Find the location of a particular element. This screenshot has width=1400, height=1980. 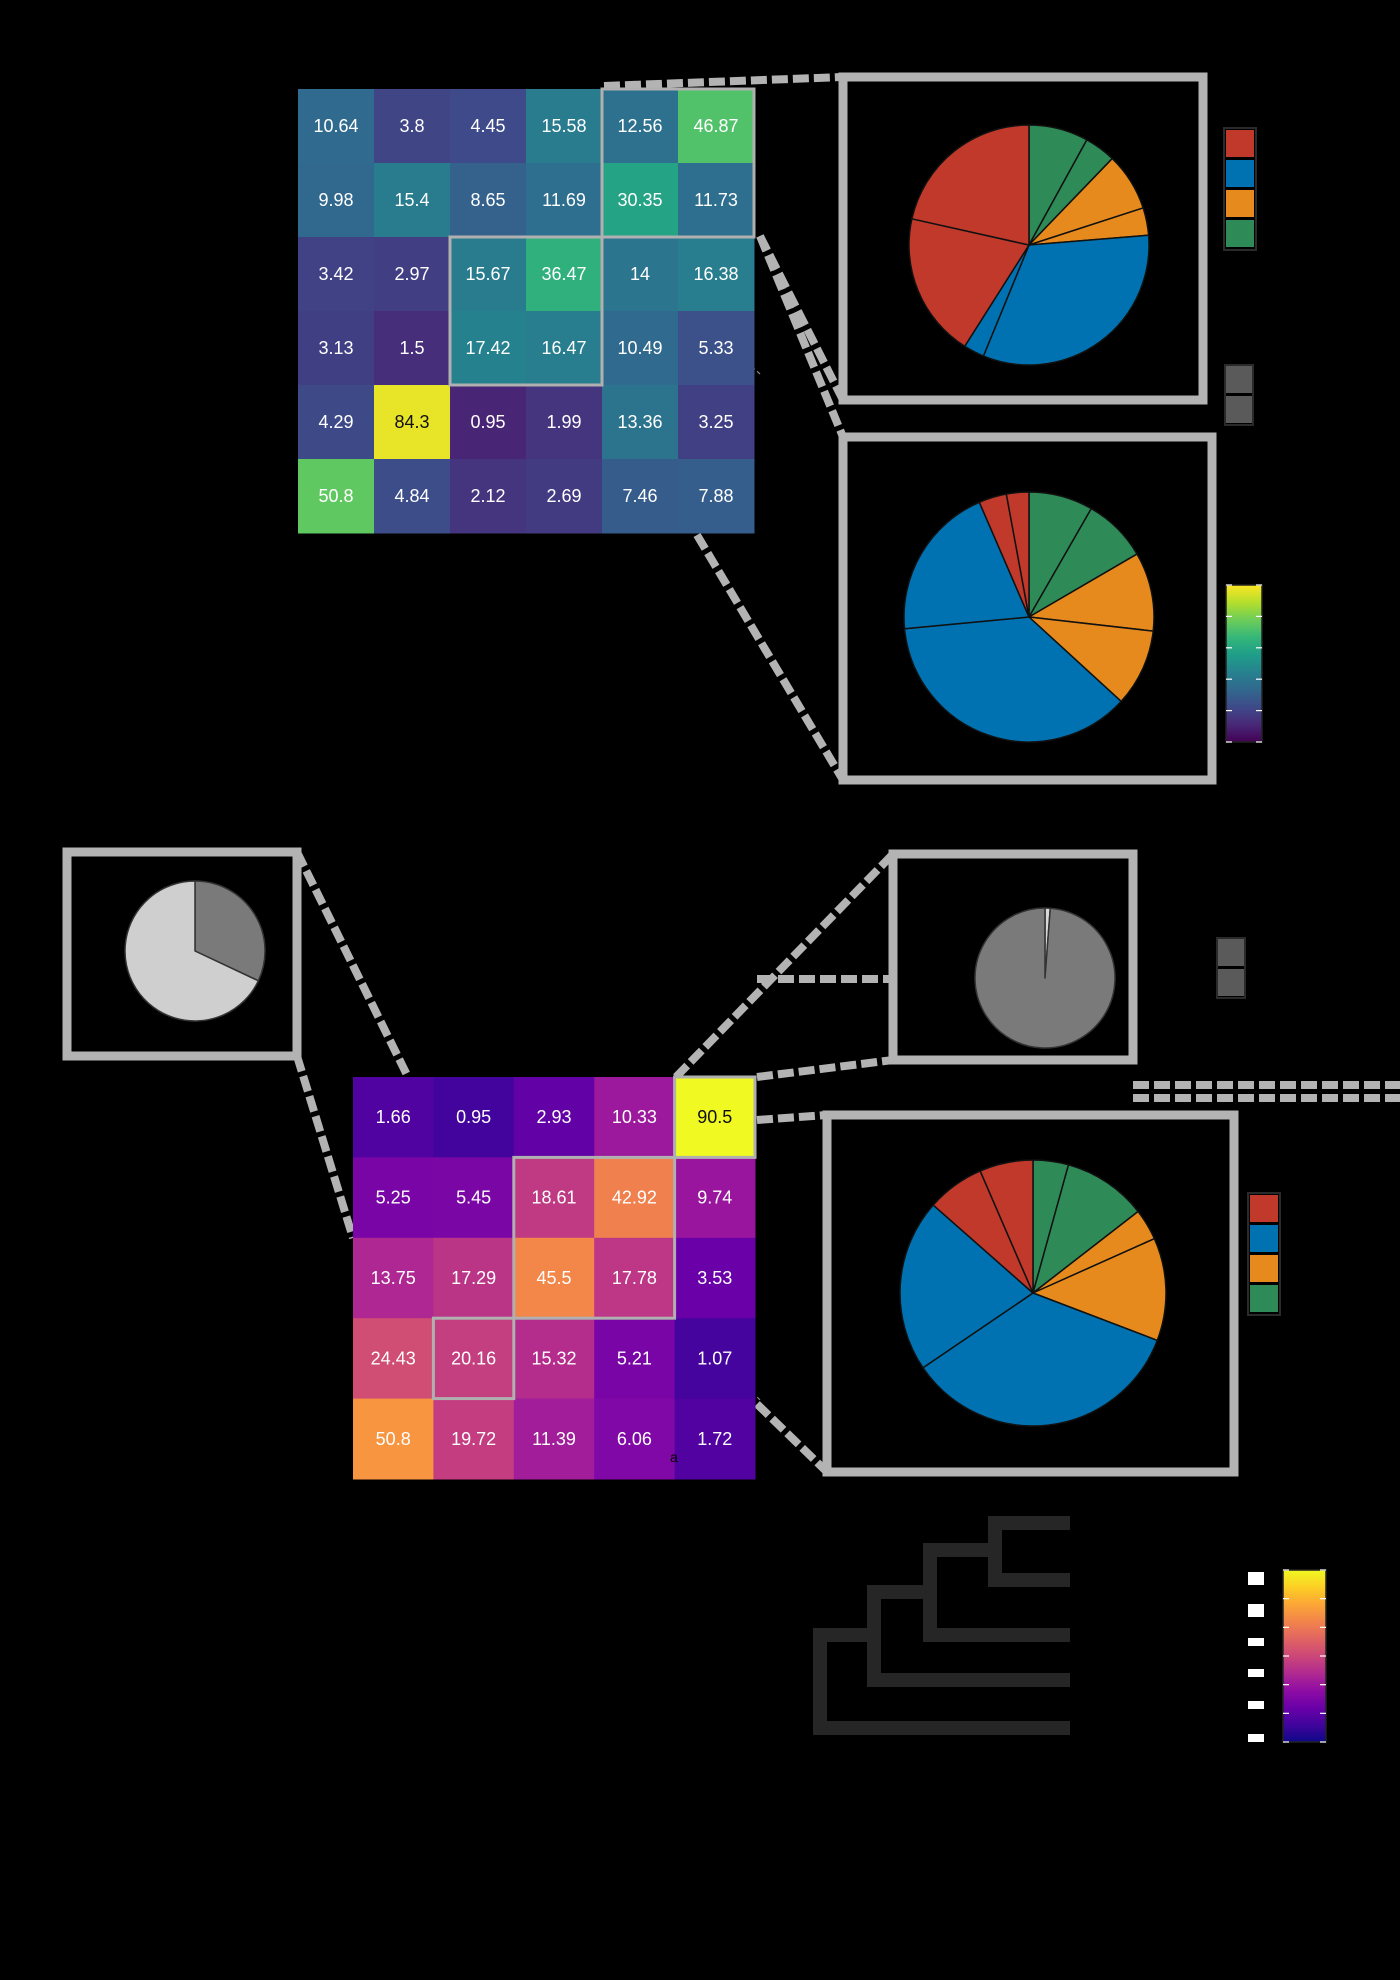

heatmap-cell-label: 17.78 is located at coordinates (634, 1278).